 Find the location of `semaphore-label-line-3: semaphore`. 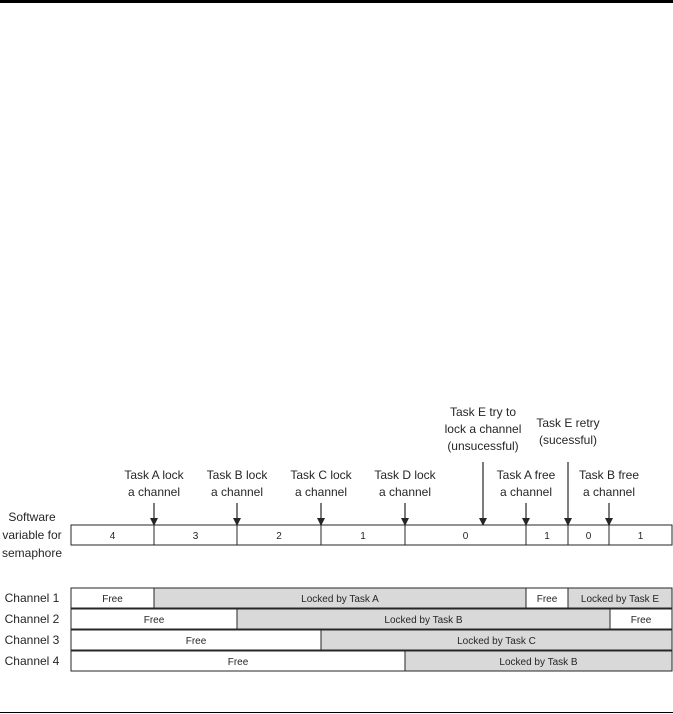

semaphore-label-line-3: semaphore is located at coordinates (32, 553).